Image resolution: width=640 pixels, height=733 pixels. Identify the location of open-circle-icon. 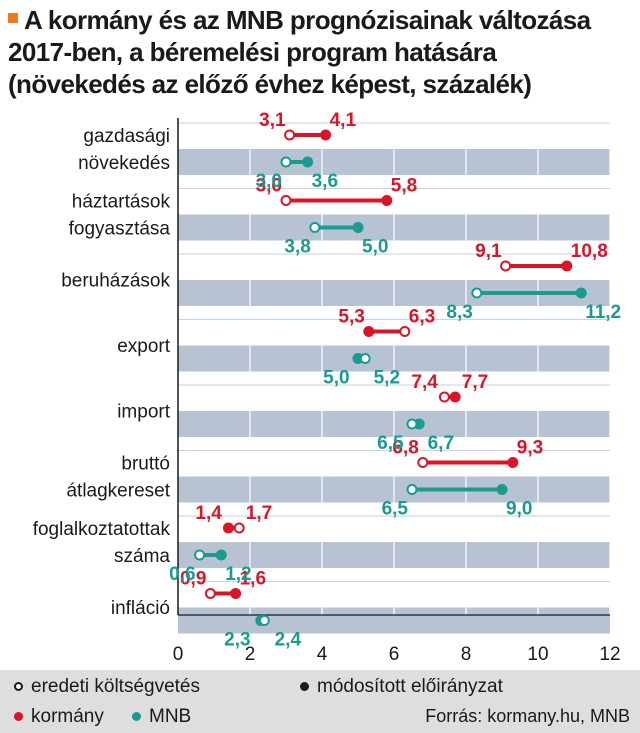
(18, 686).